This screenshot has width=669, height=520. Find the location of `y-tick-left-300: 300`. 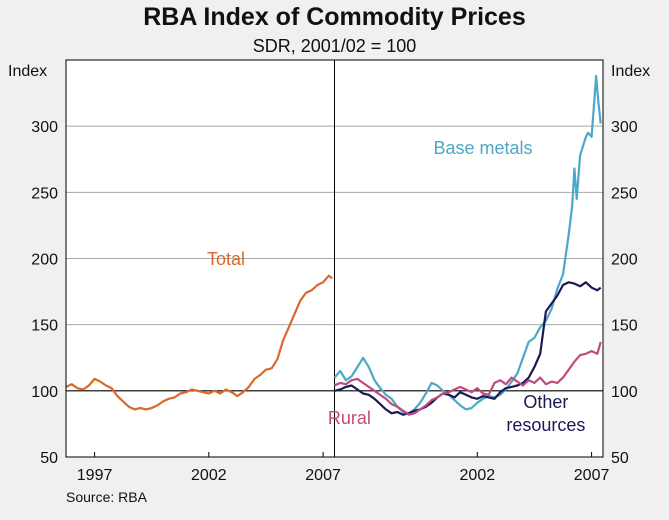

y-tick-left-300: 300 is located at coordinates (44, 127).